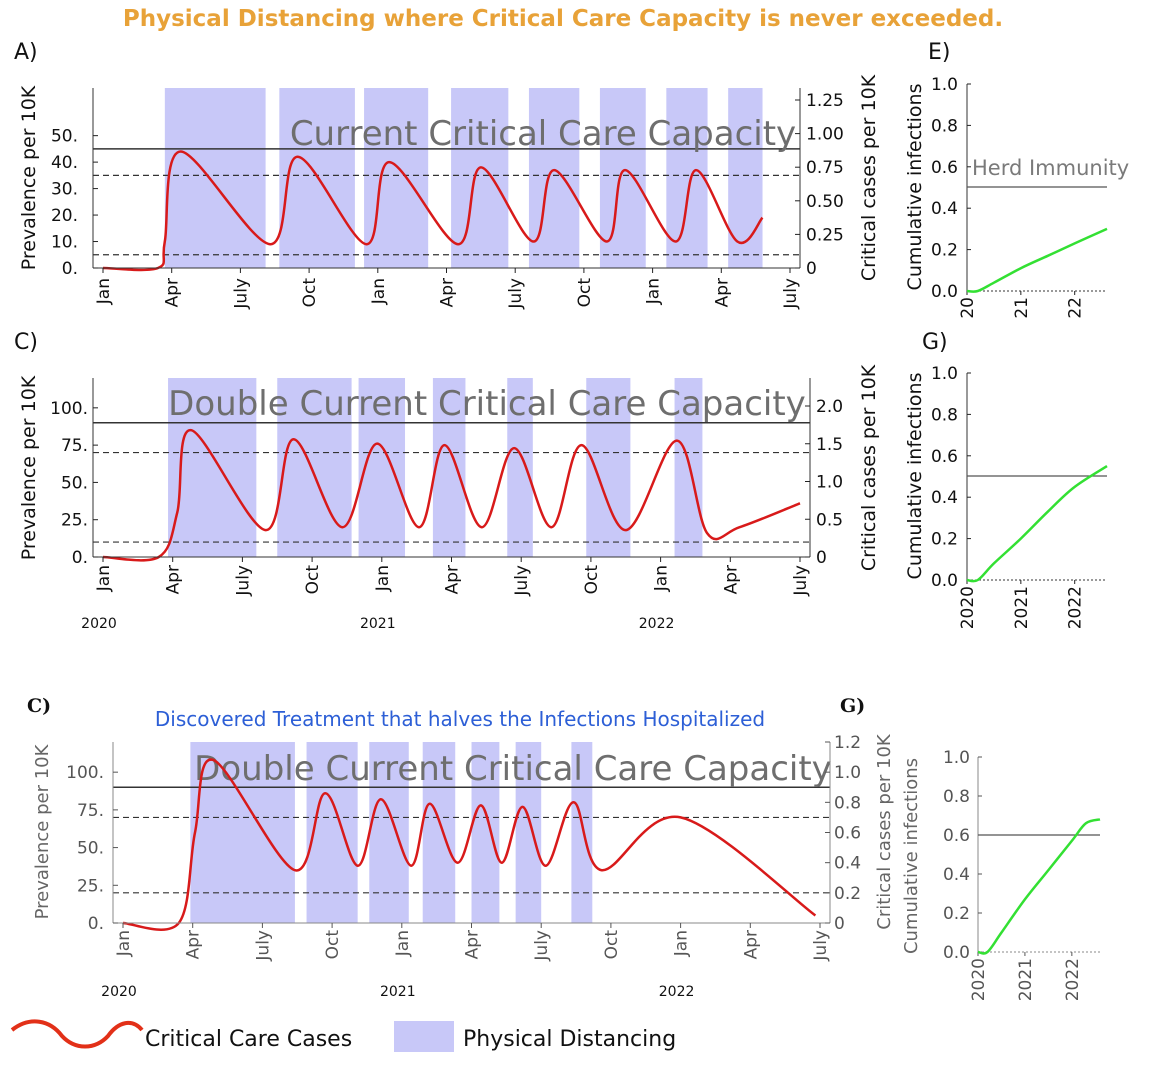 The width and height of the screenshot is (1153, 1068). I want to click on panel-c-top-year-labels: 2020 2021 2022, so click(377, 624).